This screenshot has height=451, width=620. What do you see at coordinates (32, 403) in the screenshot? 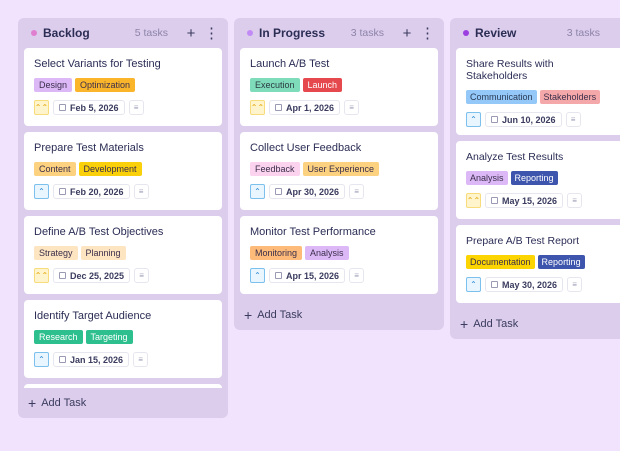
I see `plus-icon: +` at bounding box center [32, 403].